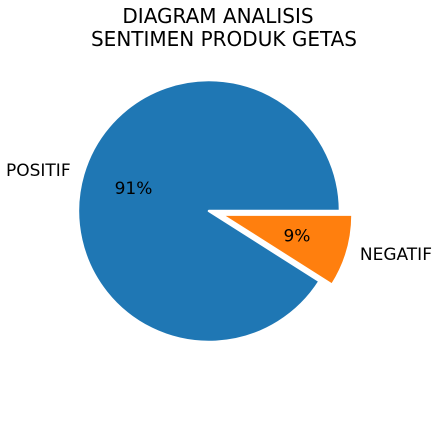 This screenshot has width=432, height=432. I want to click on slice-pct-positif: 91%, so click(134, 189).